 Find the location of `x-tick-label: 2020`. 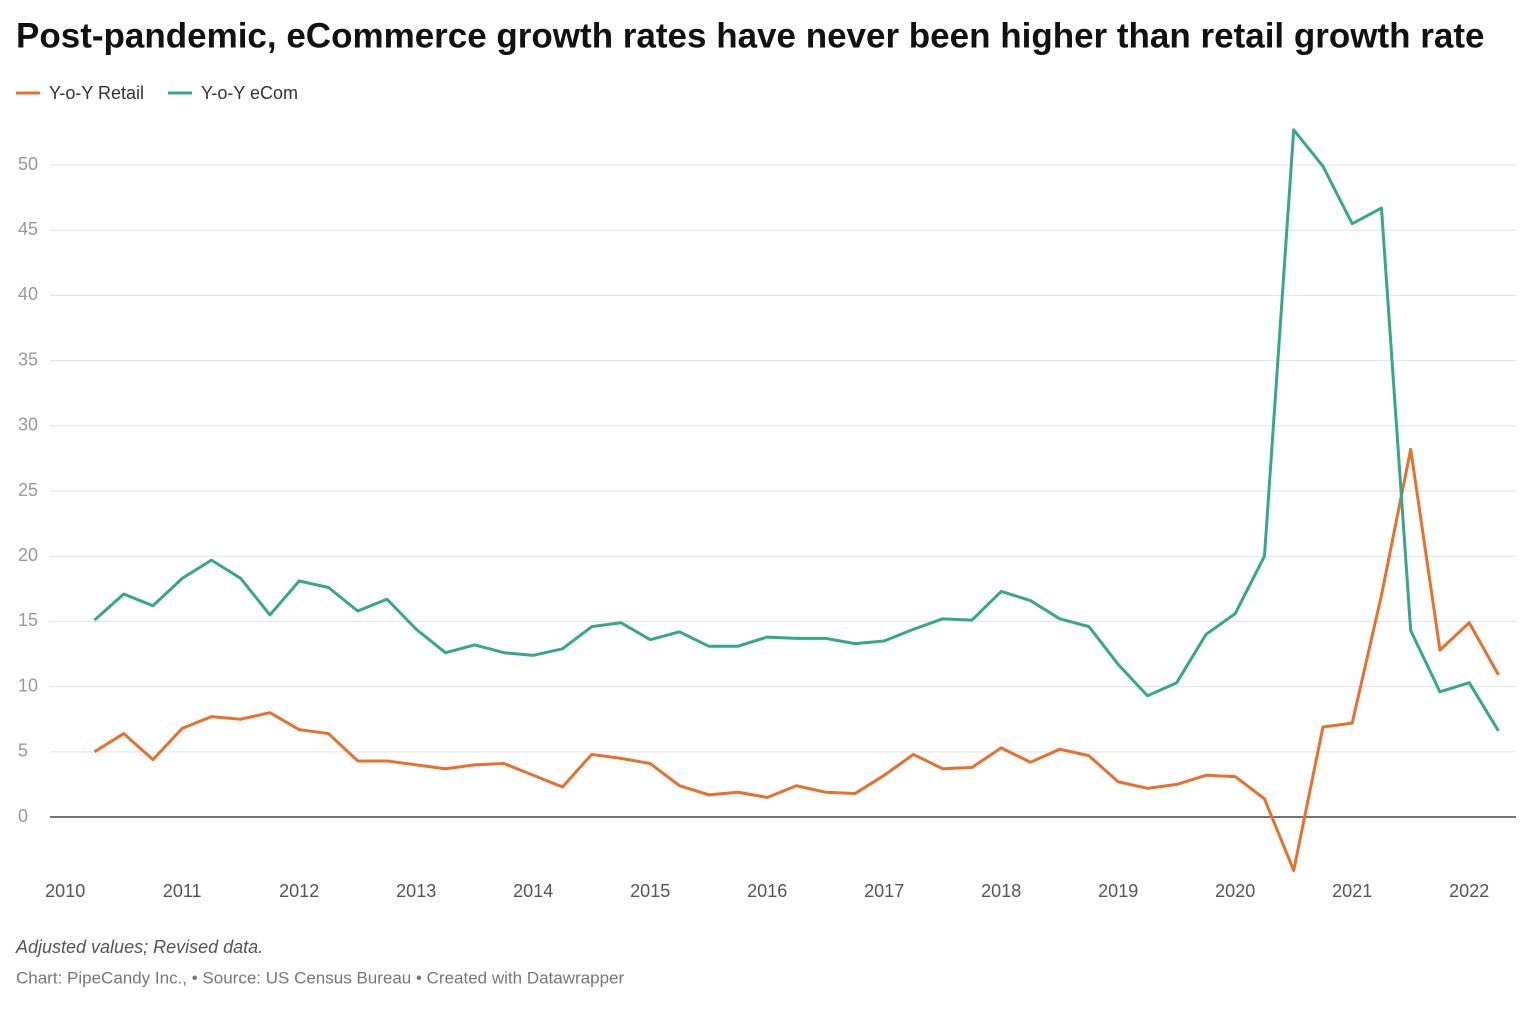

x-tick-label: 2020 is located at coordinates (1235, 891).